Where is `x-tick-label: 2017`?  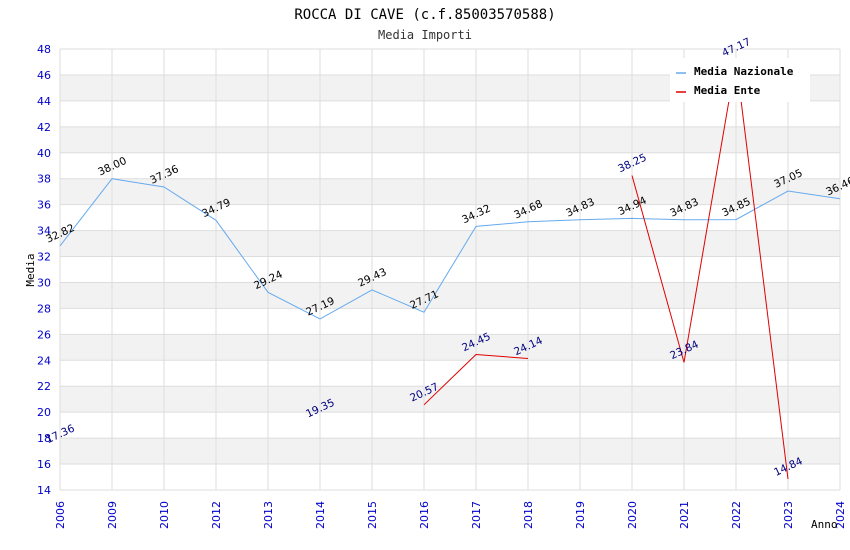
x-tick-label: 2017 is located at coordinates (476, 515).